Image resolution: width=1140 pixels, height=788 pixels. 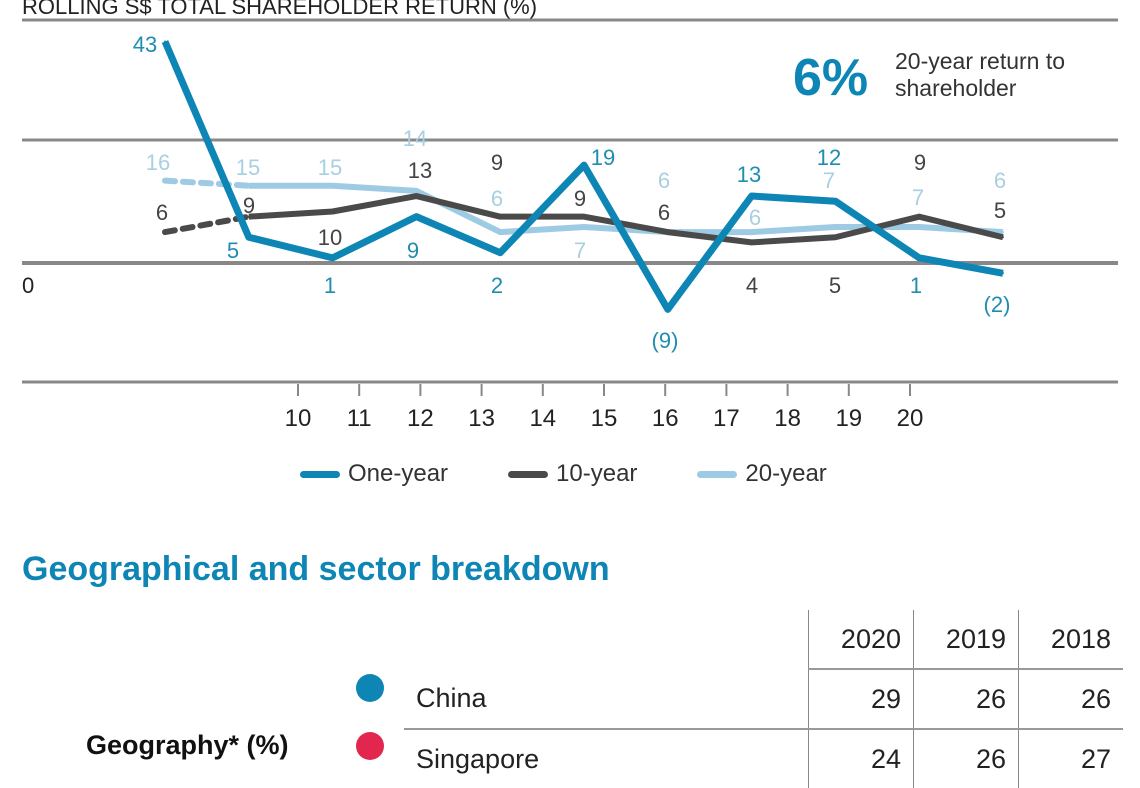 I want to click on legend: One-year 10-year 20-year, so click(x=563, y=474).